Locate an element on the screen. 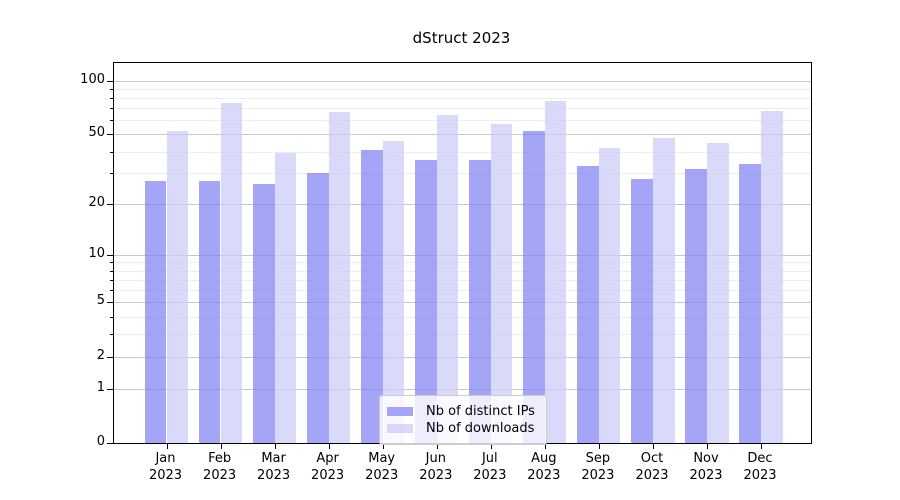  x-tick-label: Aug 2023 is located at coordinates (544, 467).